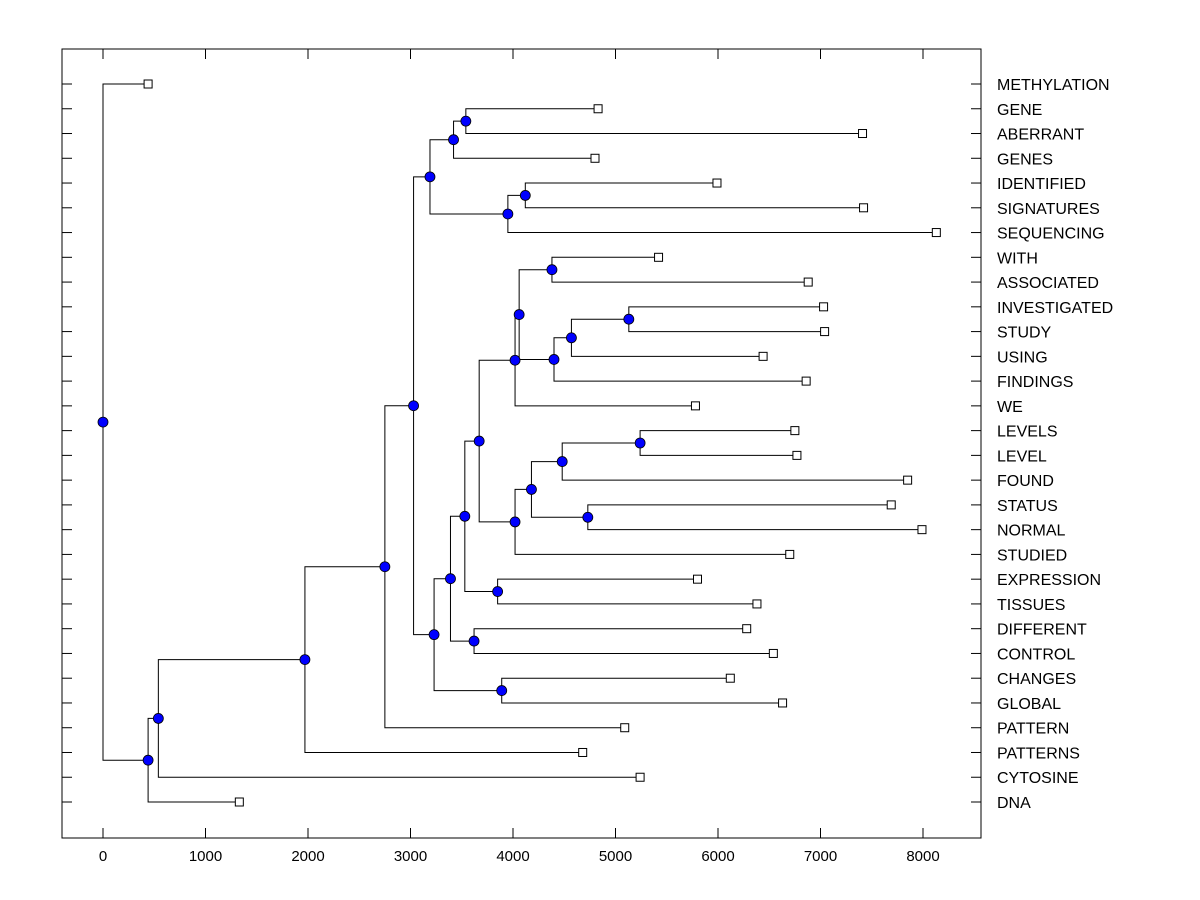  What do you see at coordinates (1027, 506) in the screenshot?
I see `leaf-label: STATUS` at bounding box center [1027, 506].